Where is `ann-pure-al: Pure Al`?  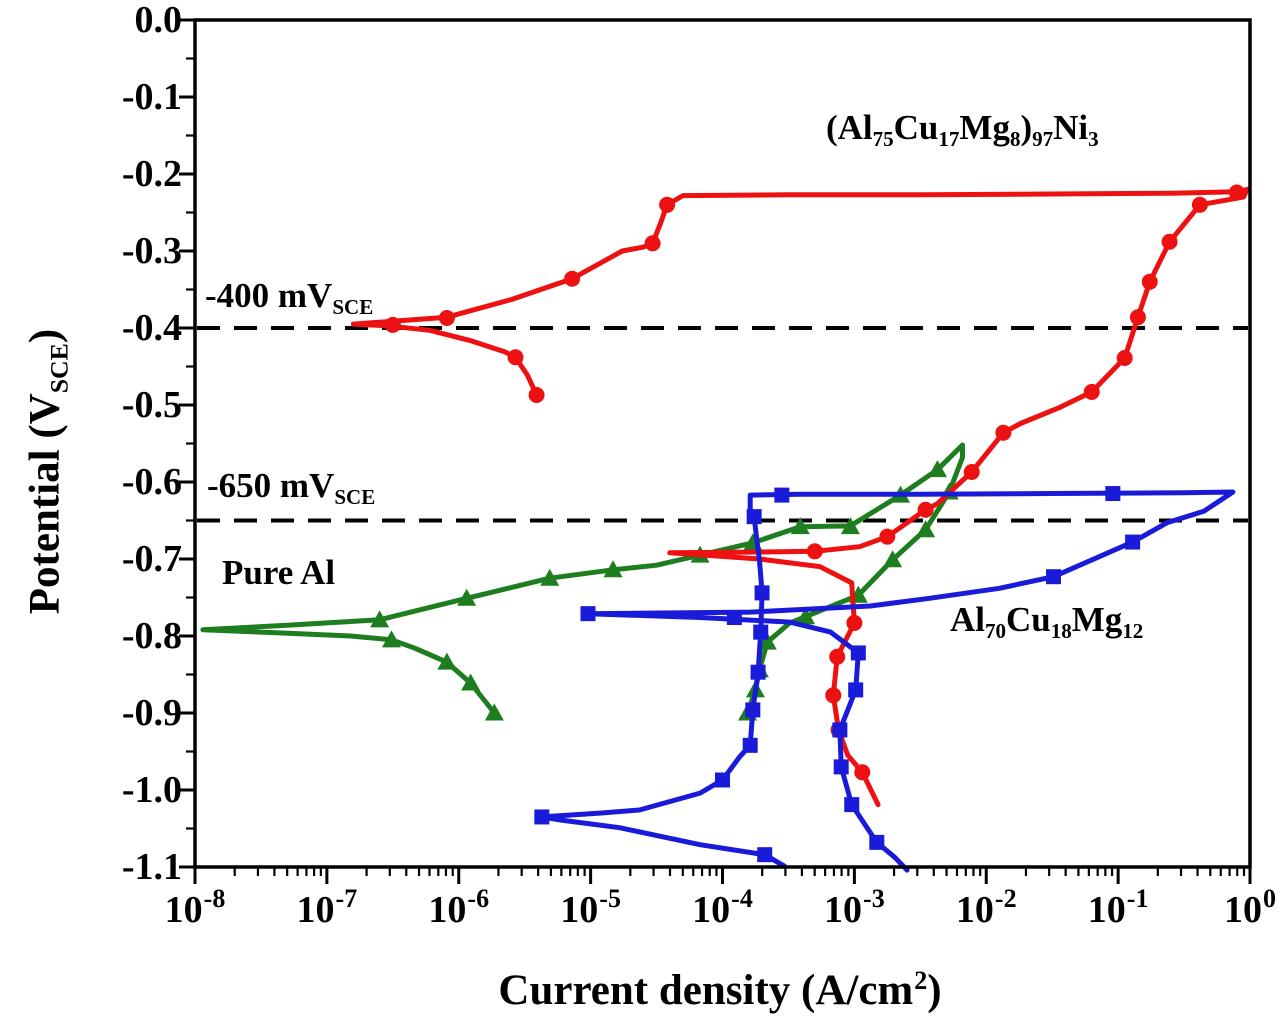 ann-pure-al: Pure Al is located at coordinates (278, 573).